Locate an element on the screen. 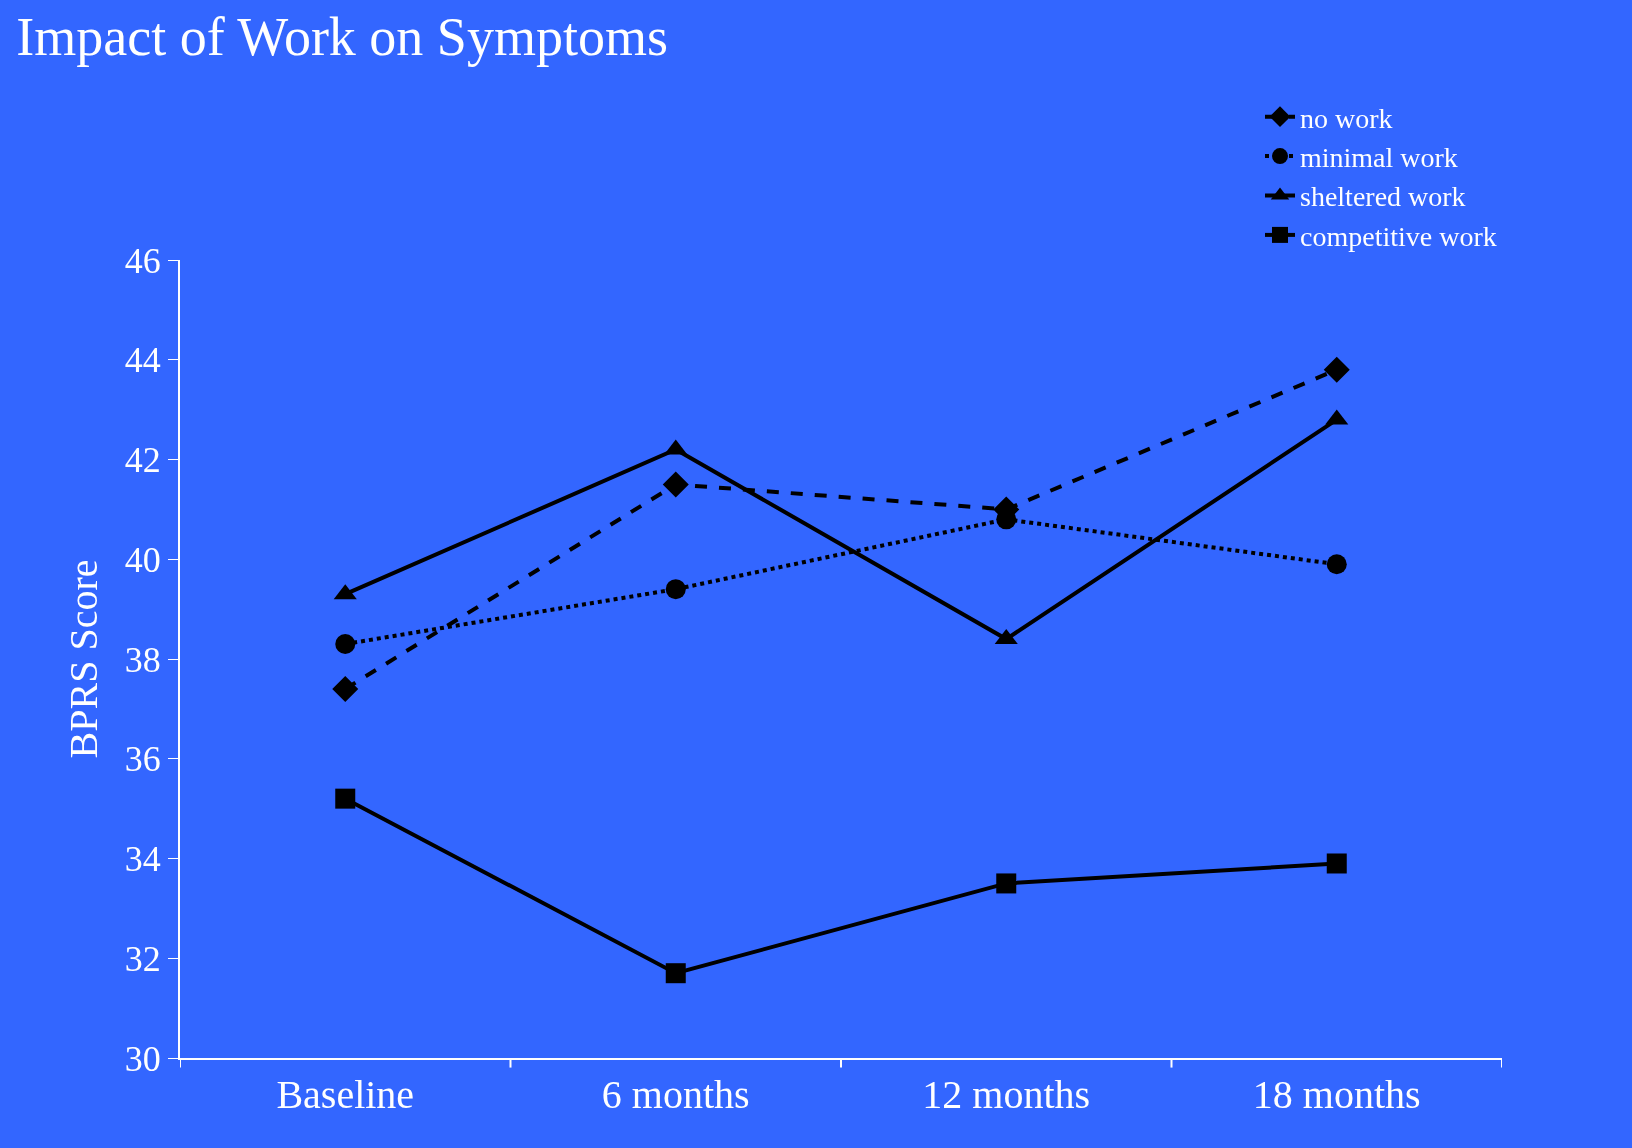 The image size is (1632, 1148). chart-title: Impact of Work on Symptoms is located at coordinates (342, 37).